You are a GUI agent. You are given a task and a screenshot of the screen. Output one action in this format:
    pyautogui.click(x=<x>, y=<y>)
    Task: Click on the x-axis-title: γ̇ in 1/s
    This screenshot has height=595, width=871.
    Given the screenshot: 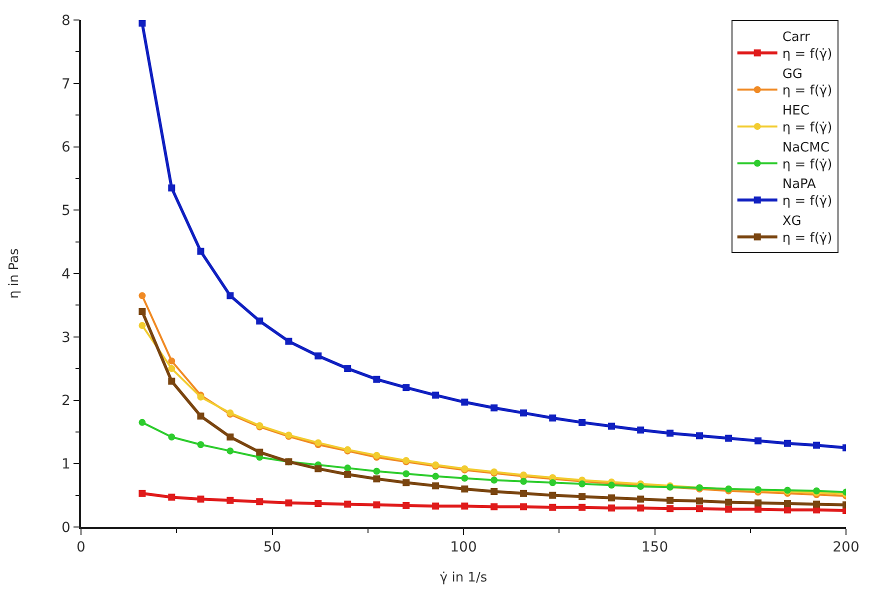 What is the action you would take?
    pyautogui.click(x=464, y=578)
    